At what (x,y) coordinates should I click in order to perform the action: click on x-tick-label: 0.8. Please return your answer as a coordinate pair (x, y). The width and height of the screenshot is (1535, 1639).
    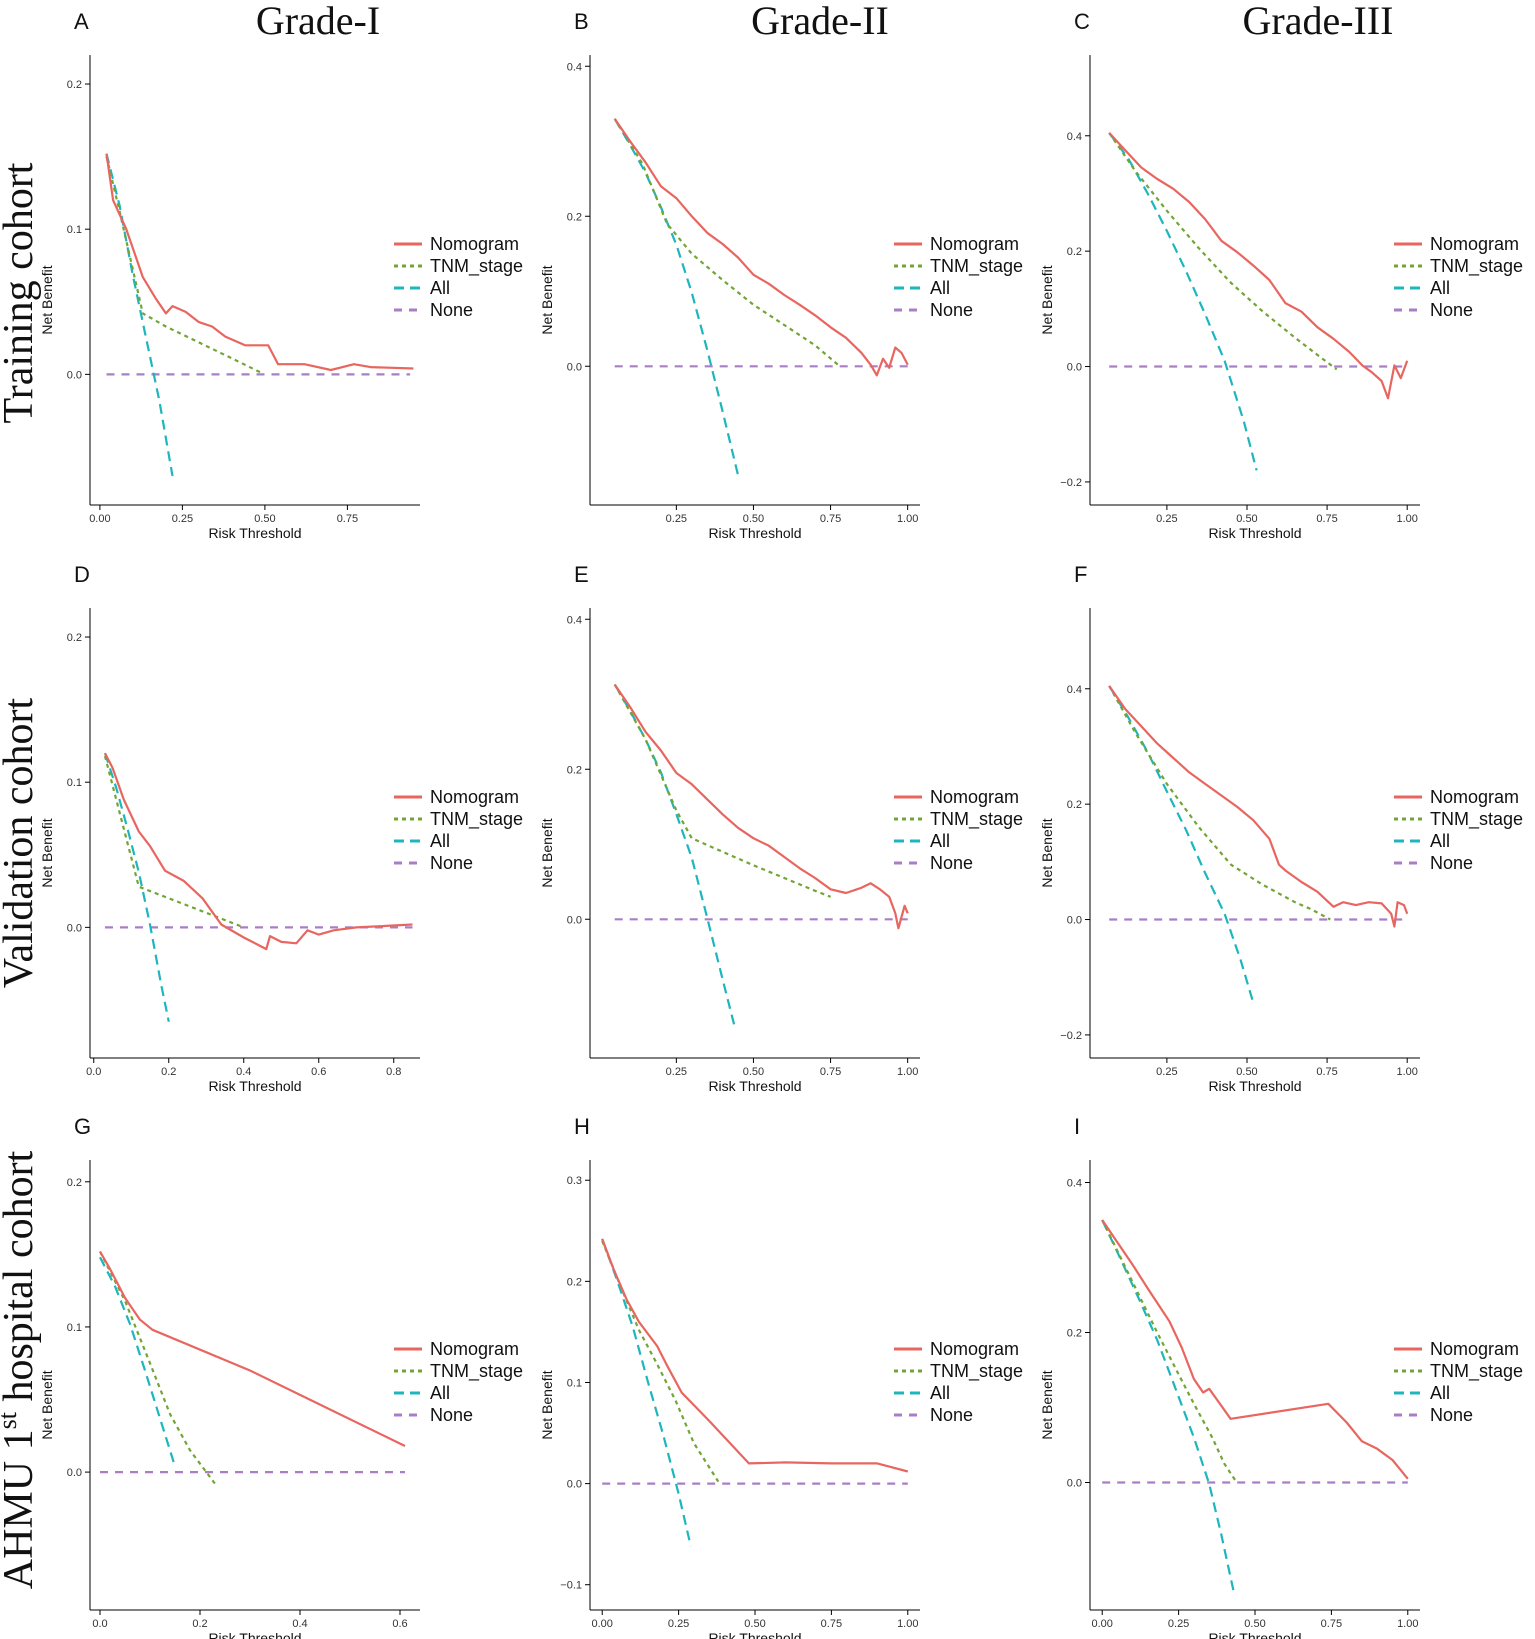
    Looking at the image, I should click on (393, 1072).